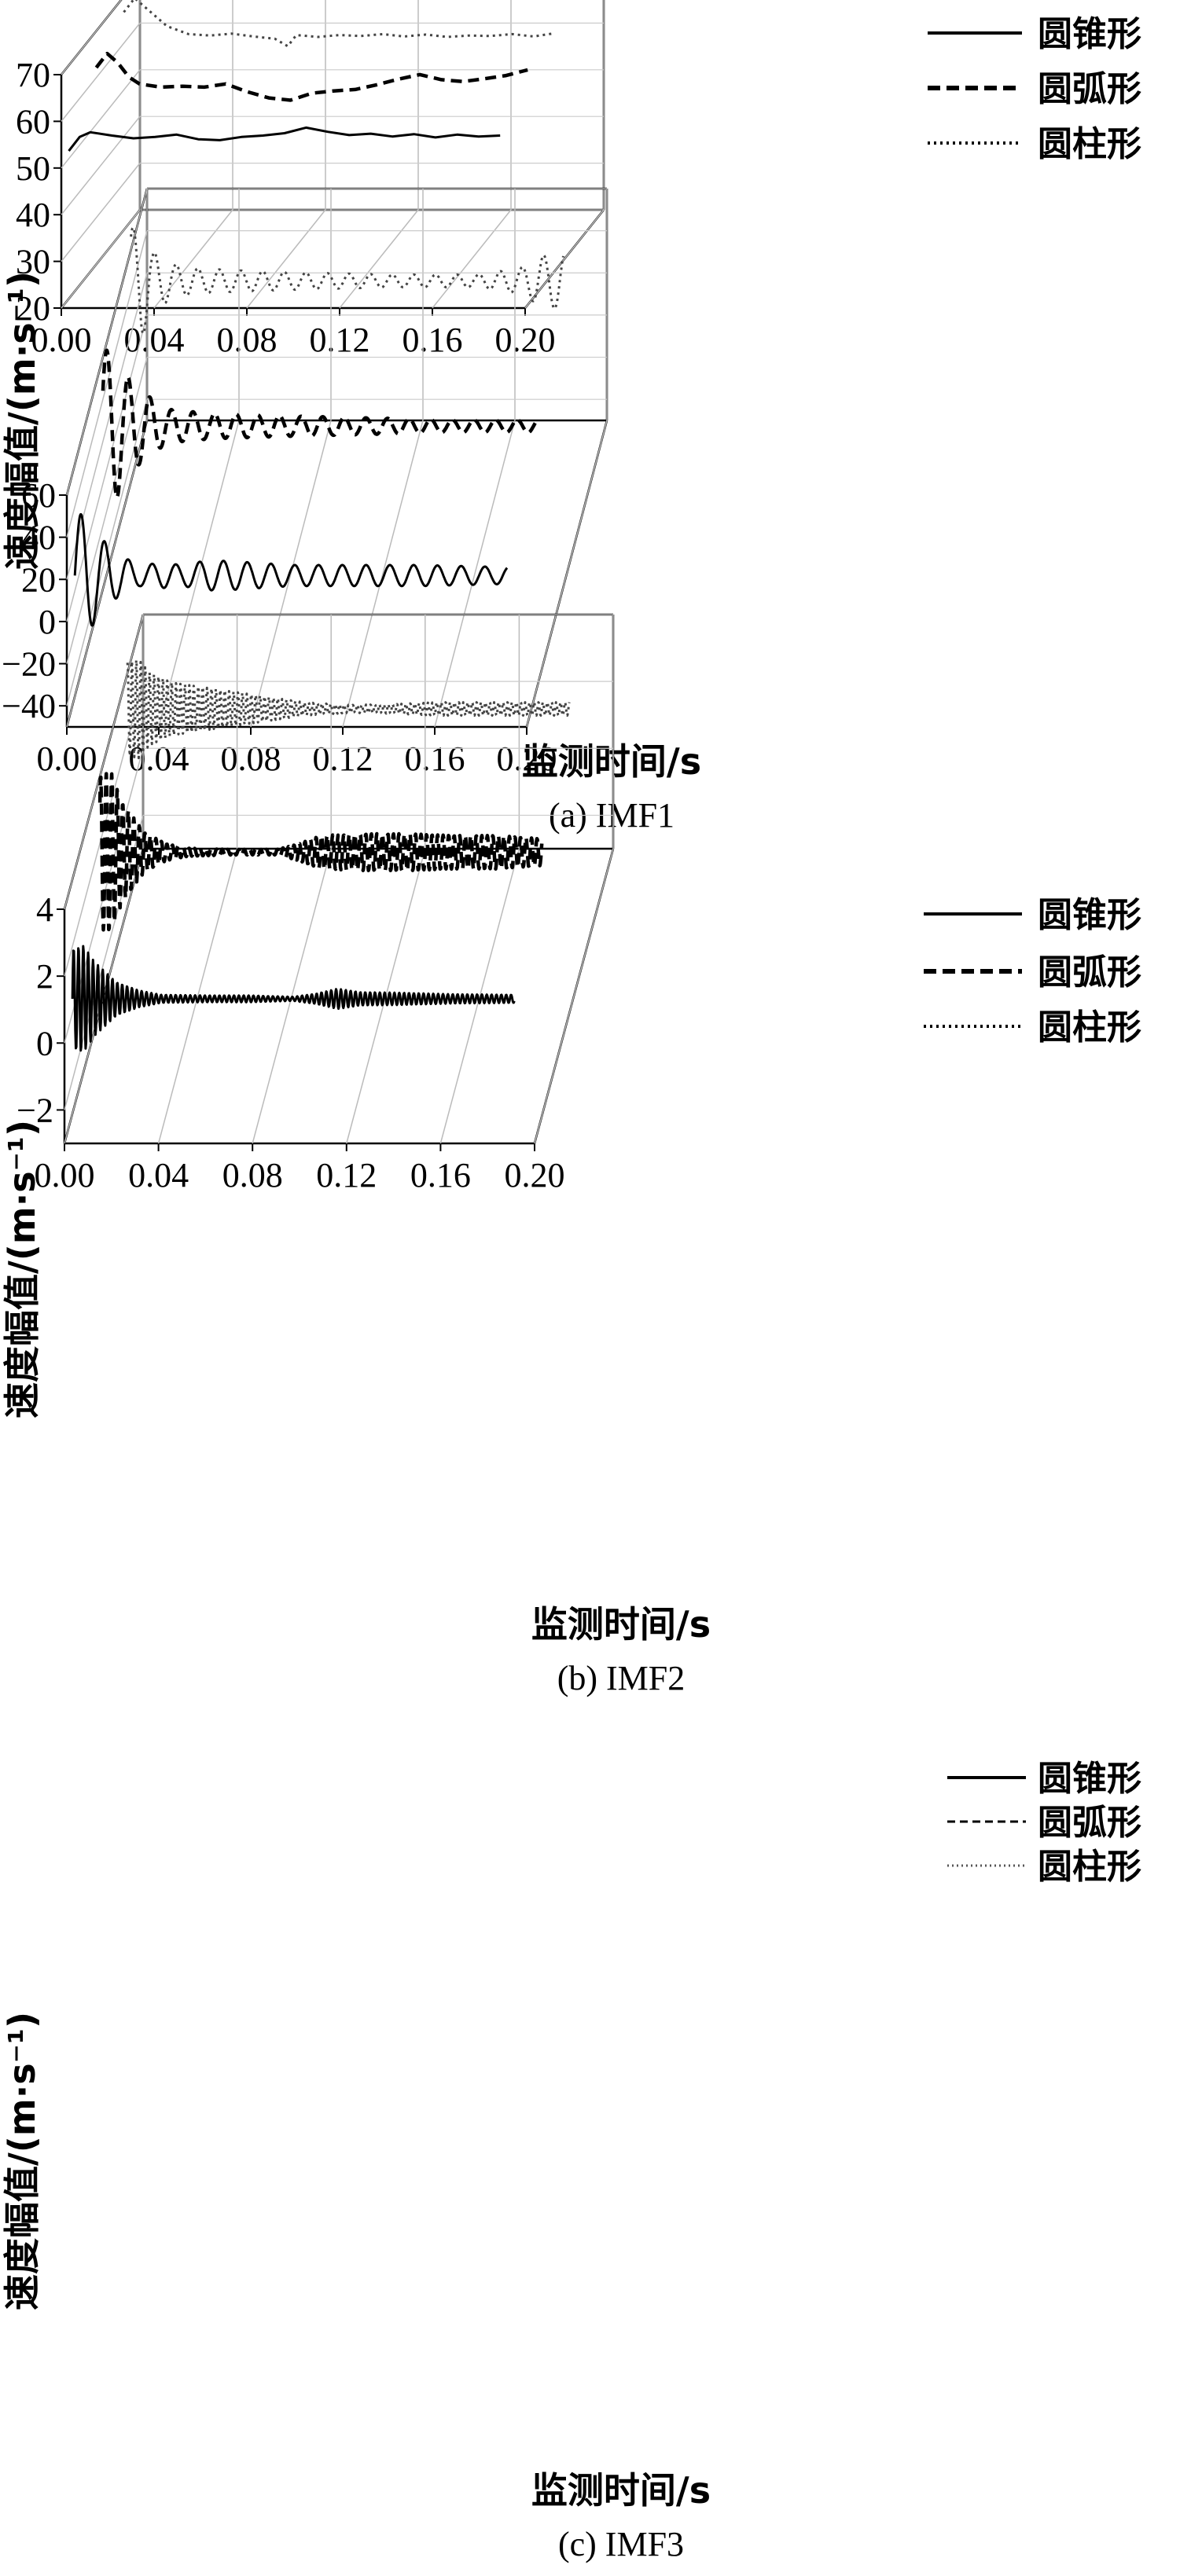  What do you see at coordinates (44, 909) in the screenshot?
I see `y-tick-label: 4` at bounding box center [44, 909].